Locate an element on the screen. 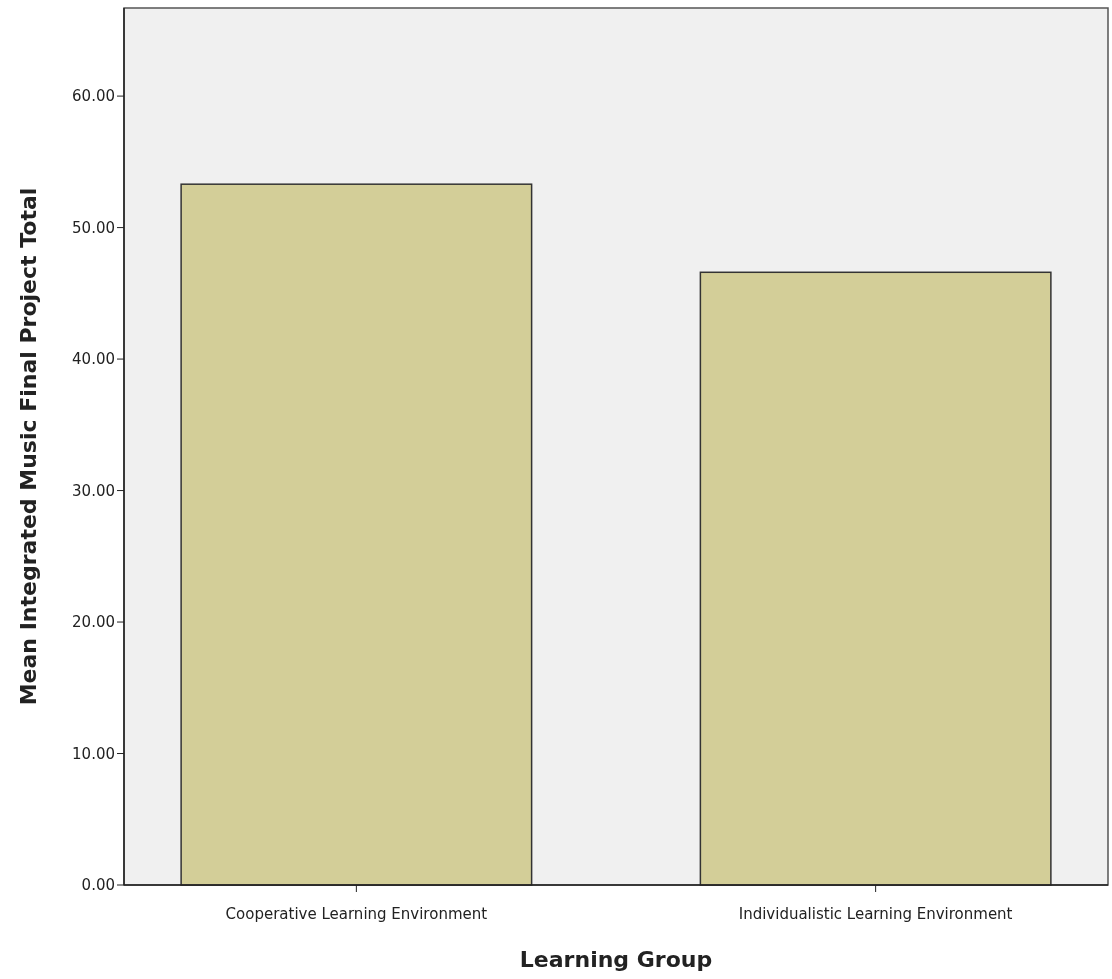 The width and height of the screenshot is (1112, 979). y-tick-label: 50.00 is located at coordinates (93, 227).